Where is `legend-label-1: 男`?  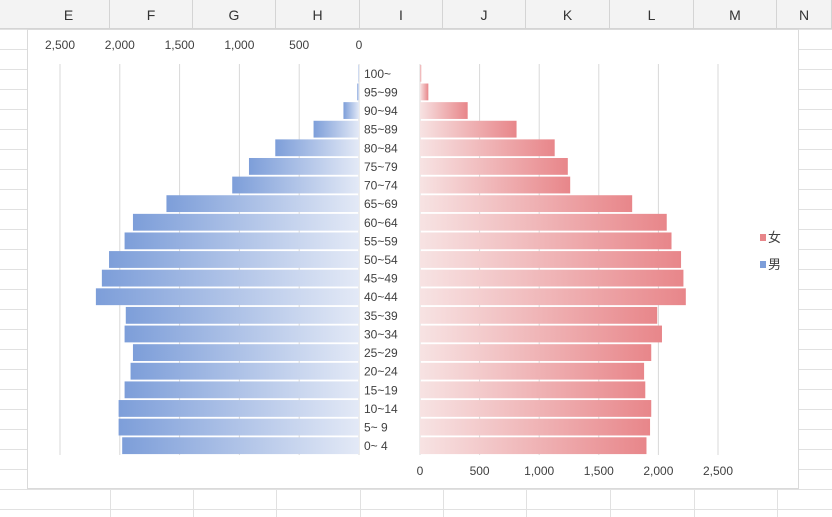
legend-label-1: 男 is located at coordinates (774, 264).